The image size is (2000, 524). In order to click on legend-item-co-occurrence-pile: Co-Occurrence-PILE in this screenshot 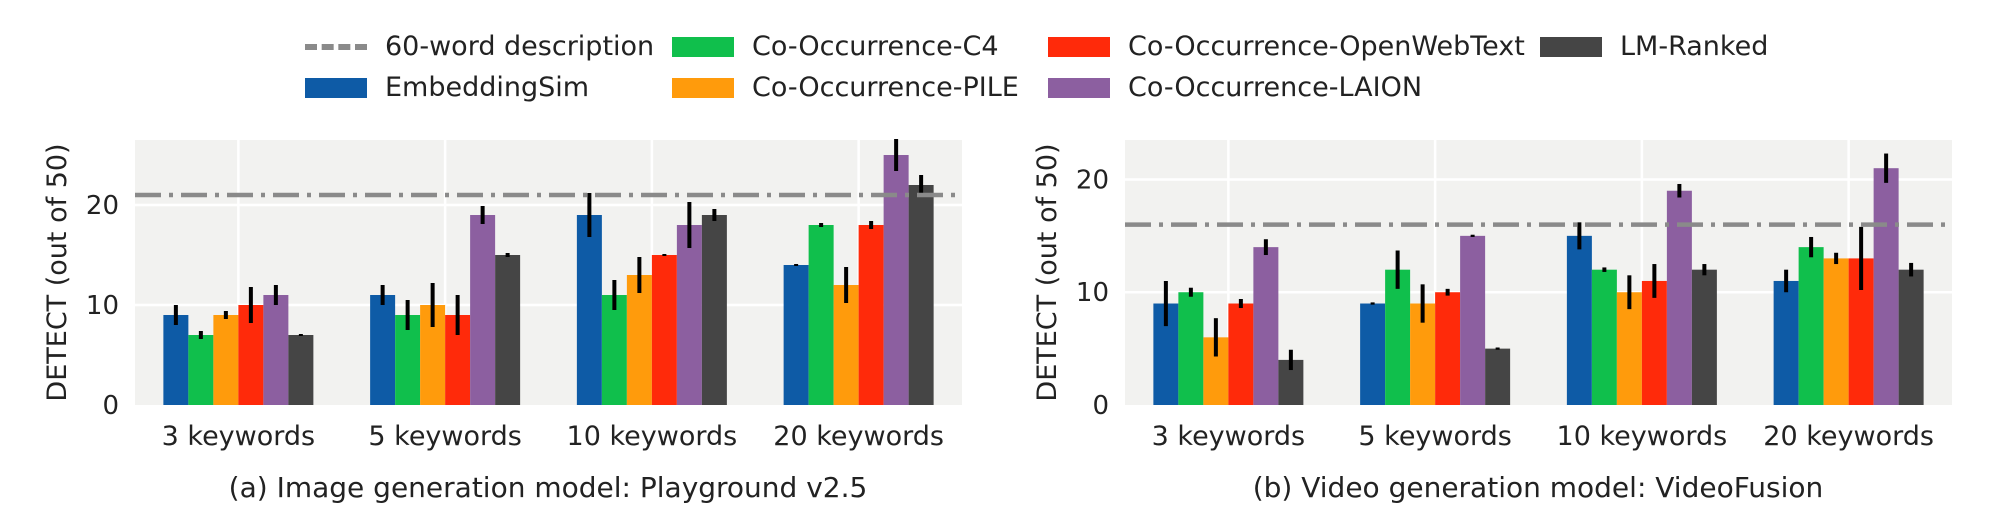, I will do `click(845, 87)`.